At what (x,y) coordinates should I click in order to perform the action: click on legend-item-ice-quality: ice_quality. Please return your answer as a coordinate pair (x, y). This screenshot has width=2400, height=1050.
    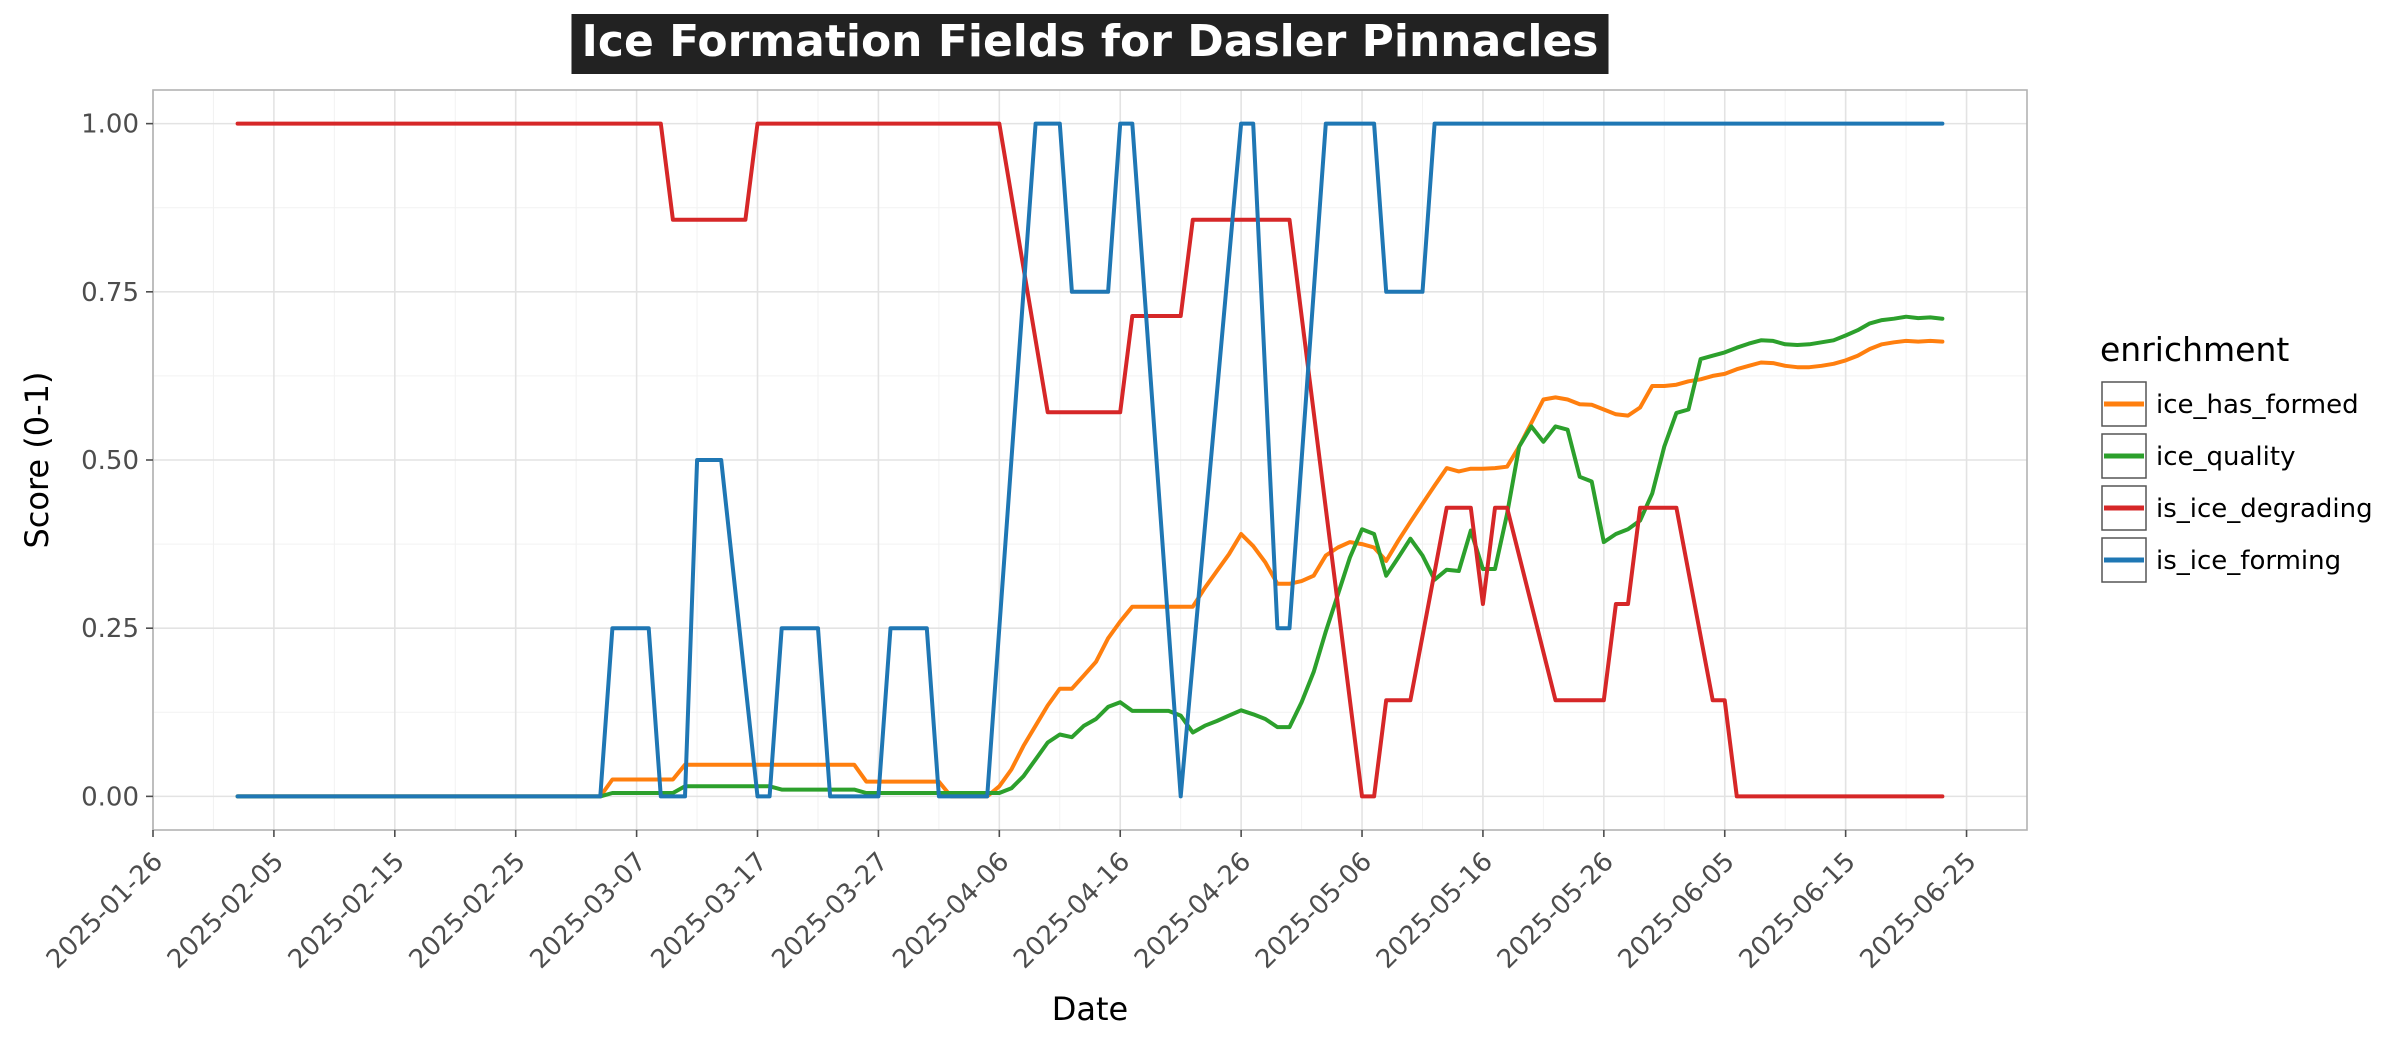
    Looking at the image, I should click on (2198, 456).